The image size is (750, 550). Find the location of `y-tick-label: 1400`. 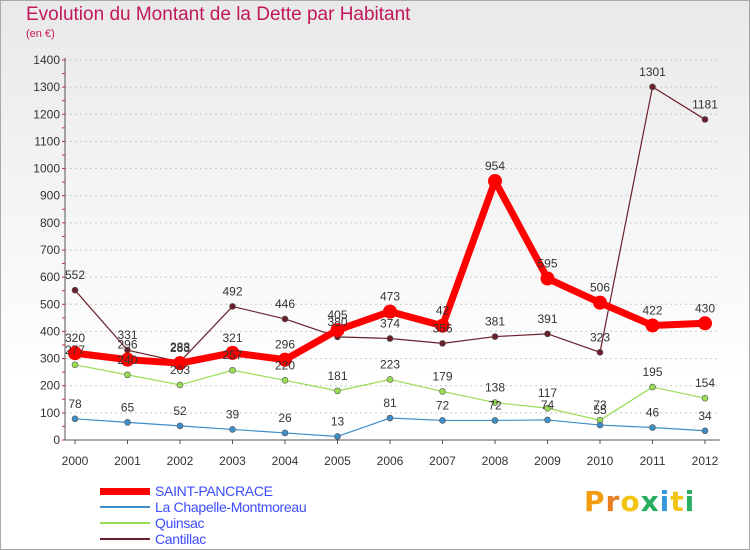

y-tick-label: 1400 is located at coordinates (46, 60).